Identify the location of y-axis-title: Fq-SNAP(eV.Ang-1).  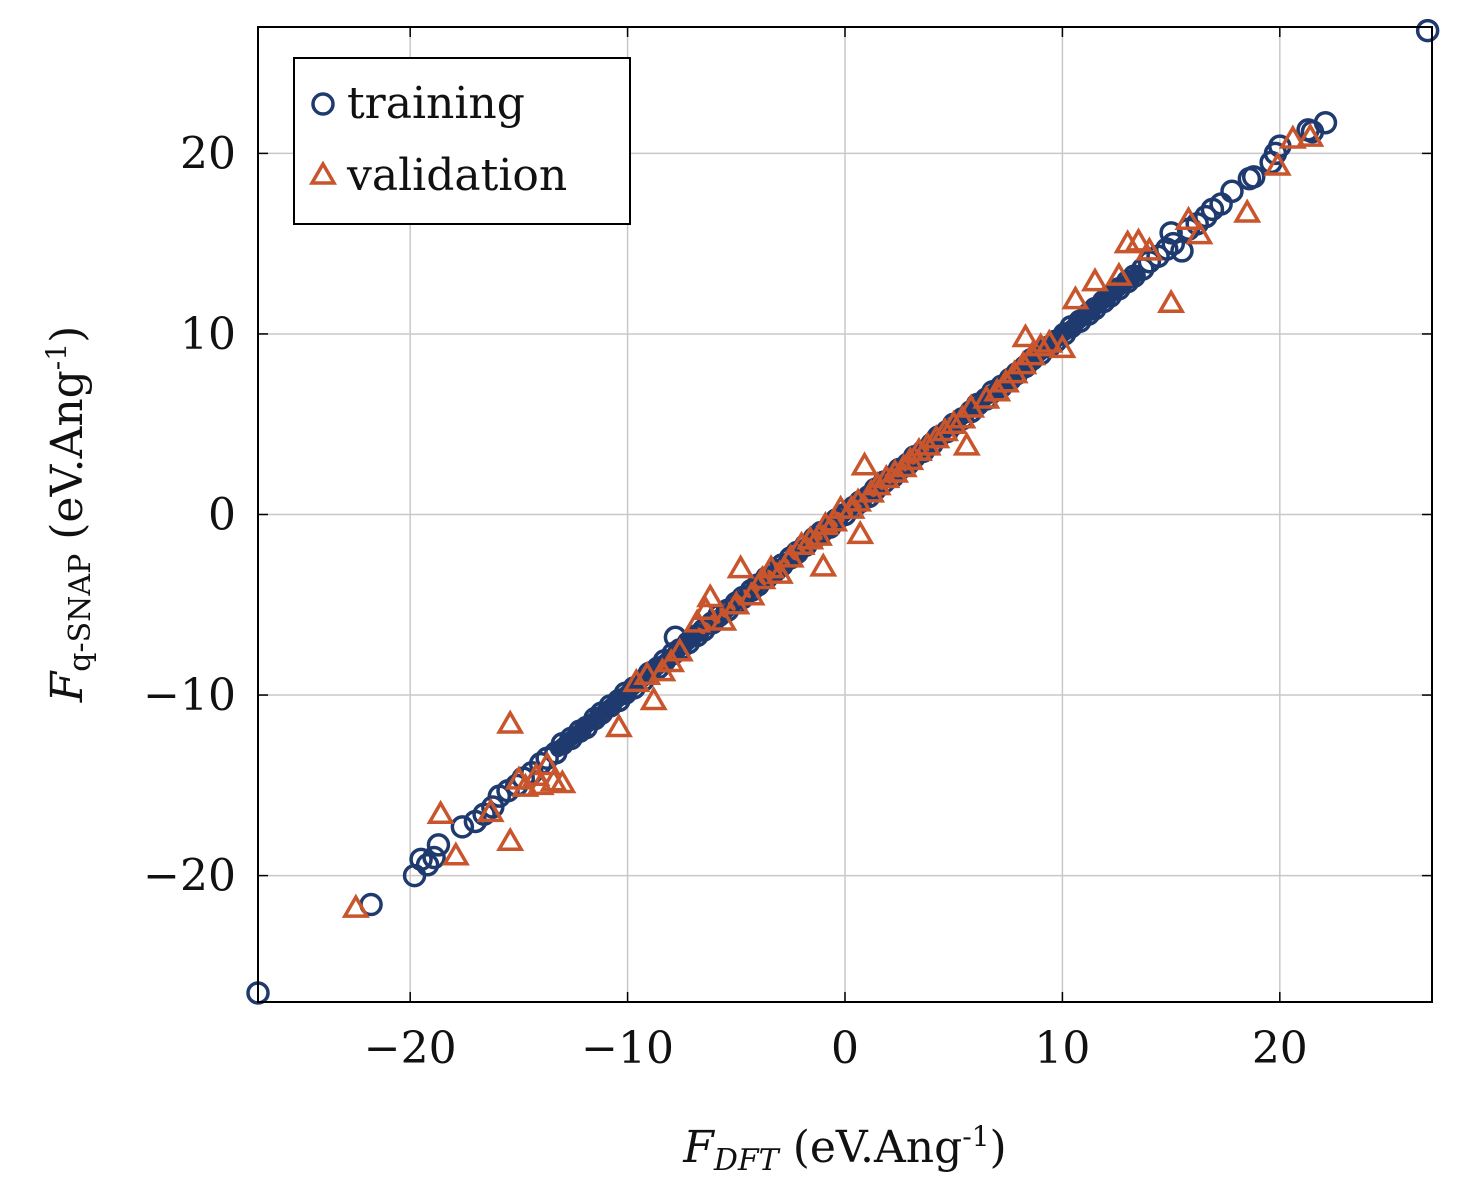
(69, 515).